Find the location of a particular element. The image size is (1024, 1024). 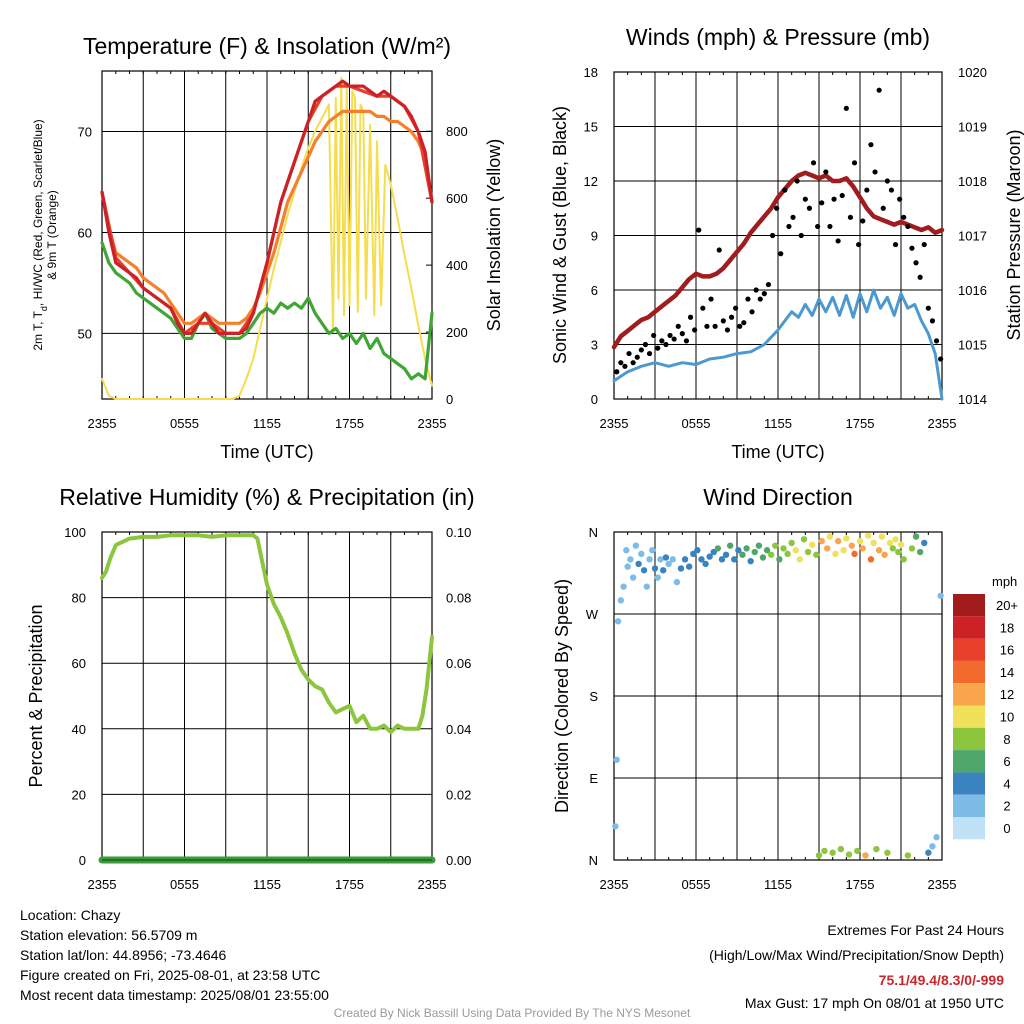

temperature-series-line is located at coordinates (267, 207).